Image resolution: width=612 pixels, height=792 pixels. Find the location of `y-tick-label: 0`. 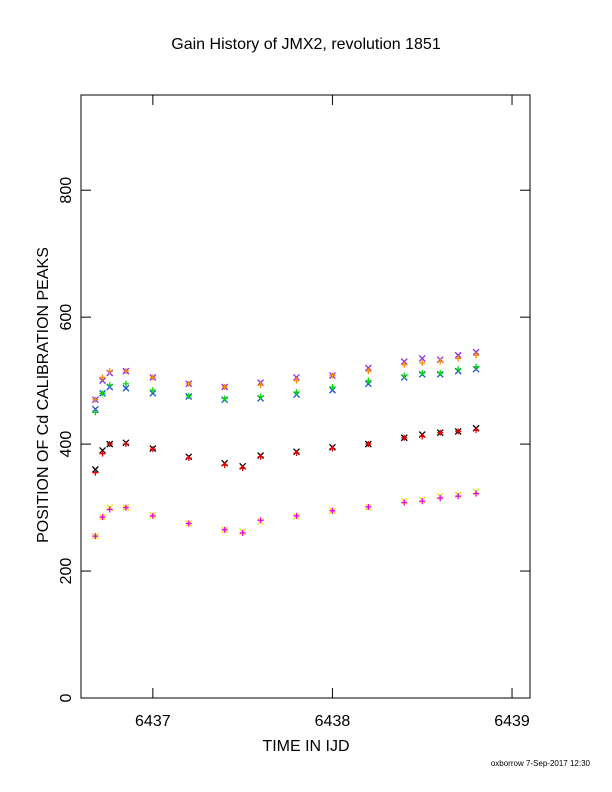

y-tick-label: 0 is located at coordinates (66, 697).